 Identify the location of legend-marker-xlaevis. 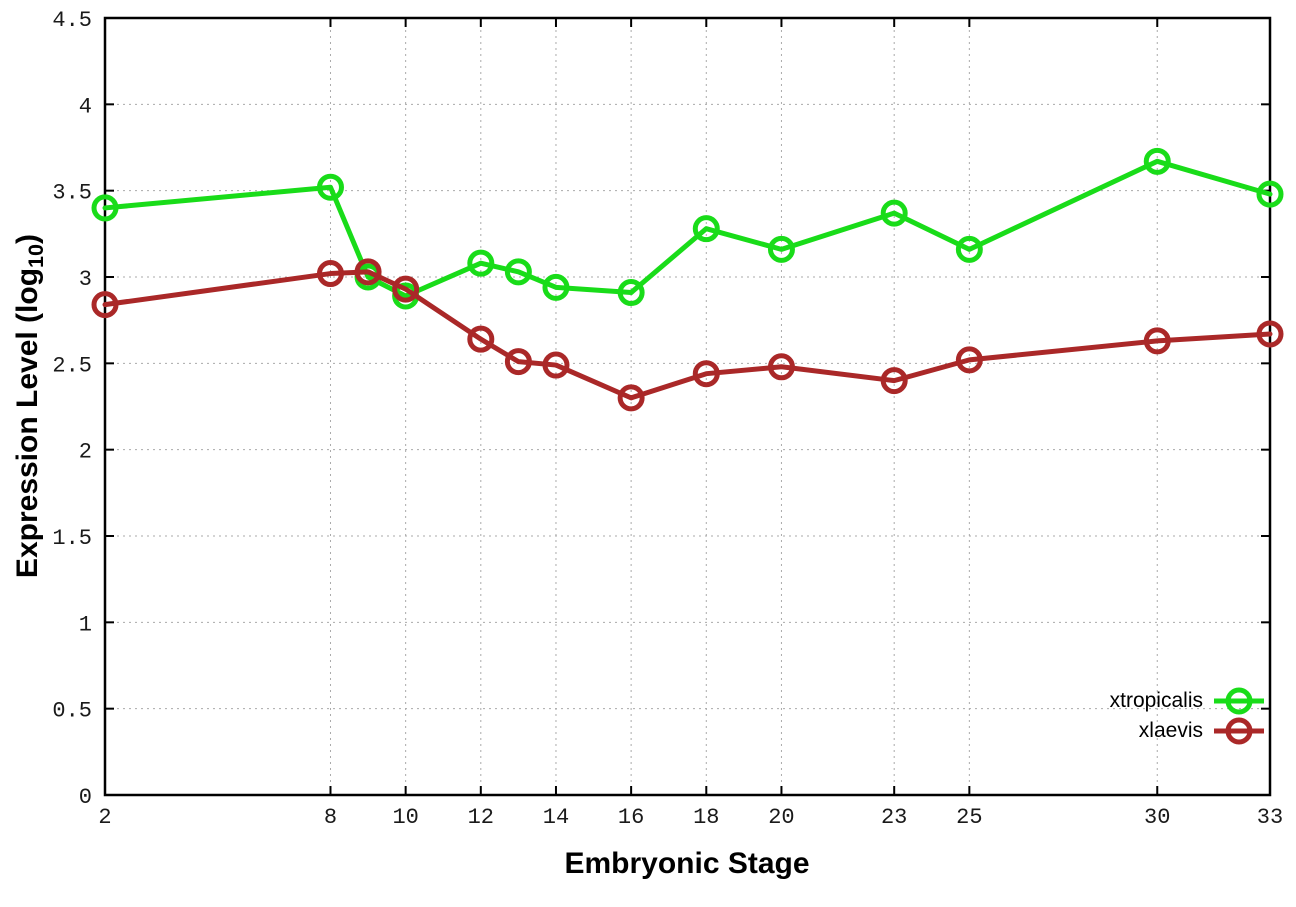
(1239, 731).